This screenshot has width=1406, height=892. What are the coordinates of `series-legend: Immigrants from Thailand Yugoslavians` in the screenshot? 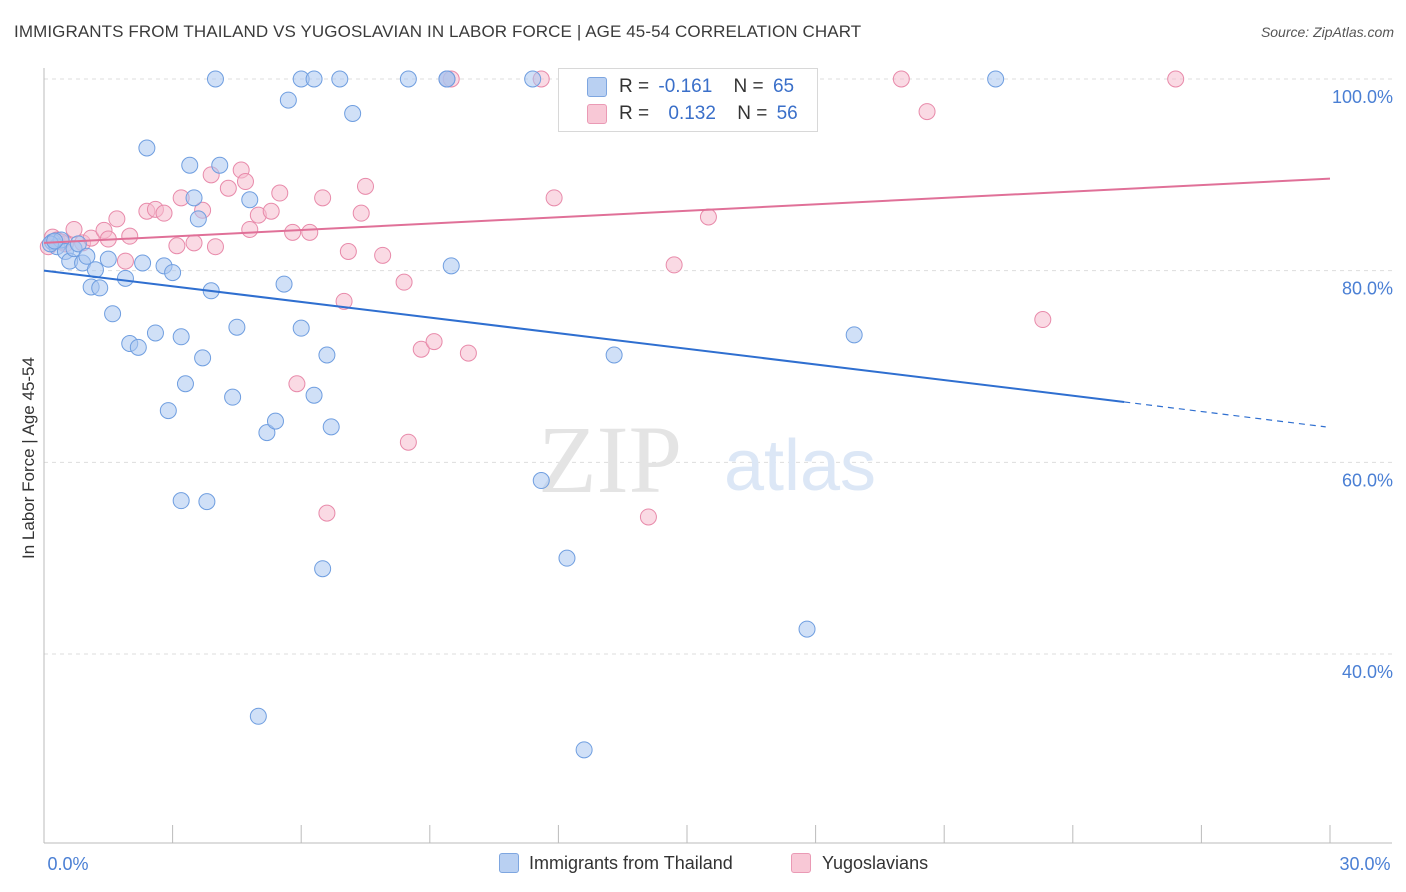 It's located at (703, 865).